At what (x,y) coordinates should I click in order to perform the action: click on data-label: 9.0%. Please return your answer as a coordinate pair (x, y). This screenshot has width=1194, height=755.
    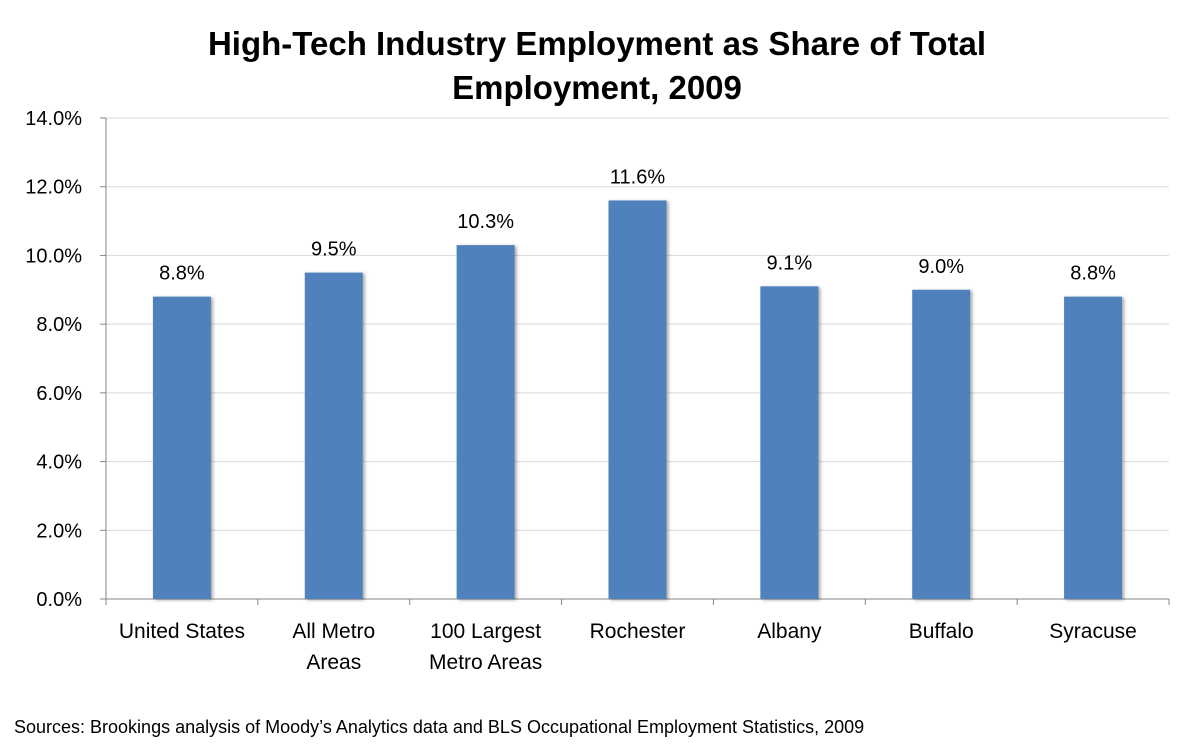
    Looking at the image, I should click on (941, 267).